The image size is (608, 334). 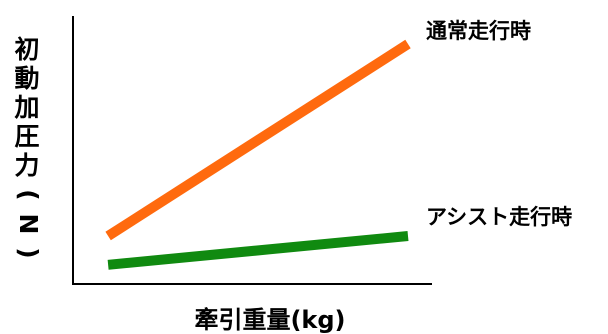 What do you see at coordinates (28, 194) in the screenshot?
I see `y-axis-title-char: (` at bounding box center [28, 194].